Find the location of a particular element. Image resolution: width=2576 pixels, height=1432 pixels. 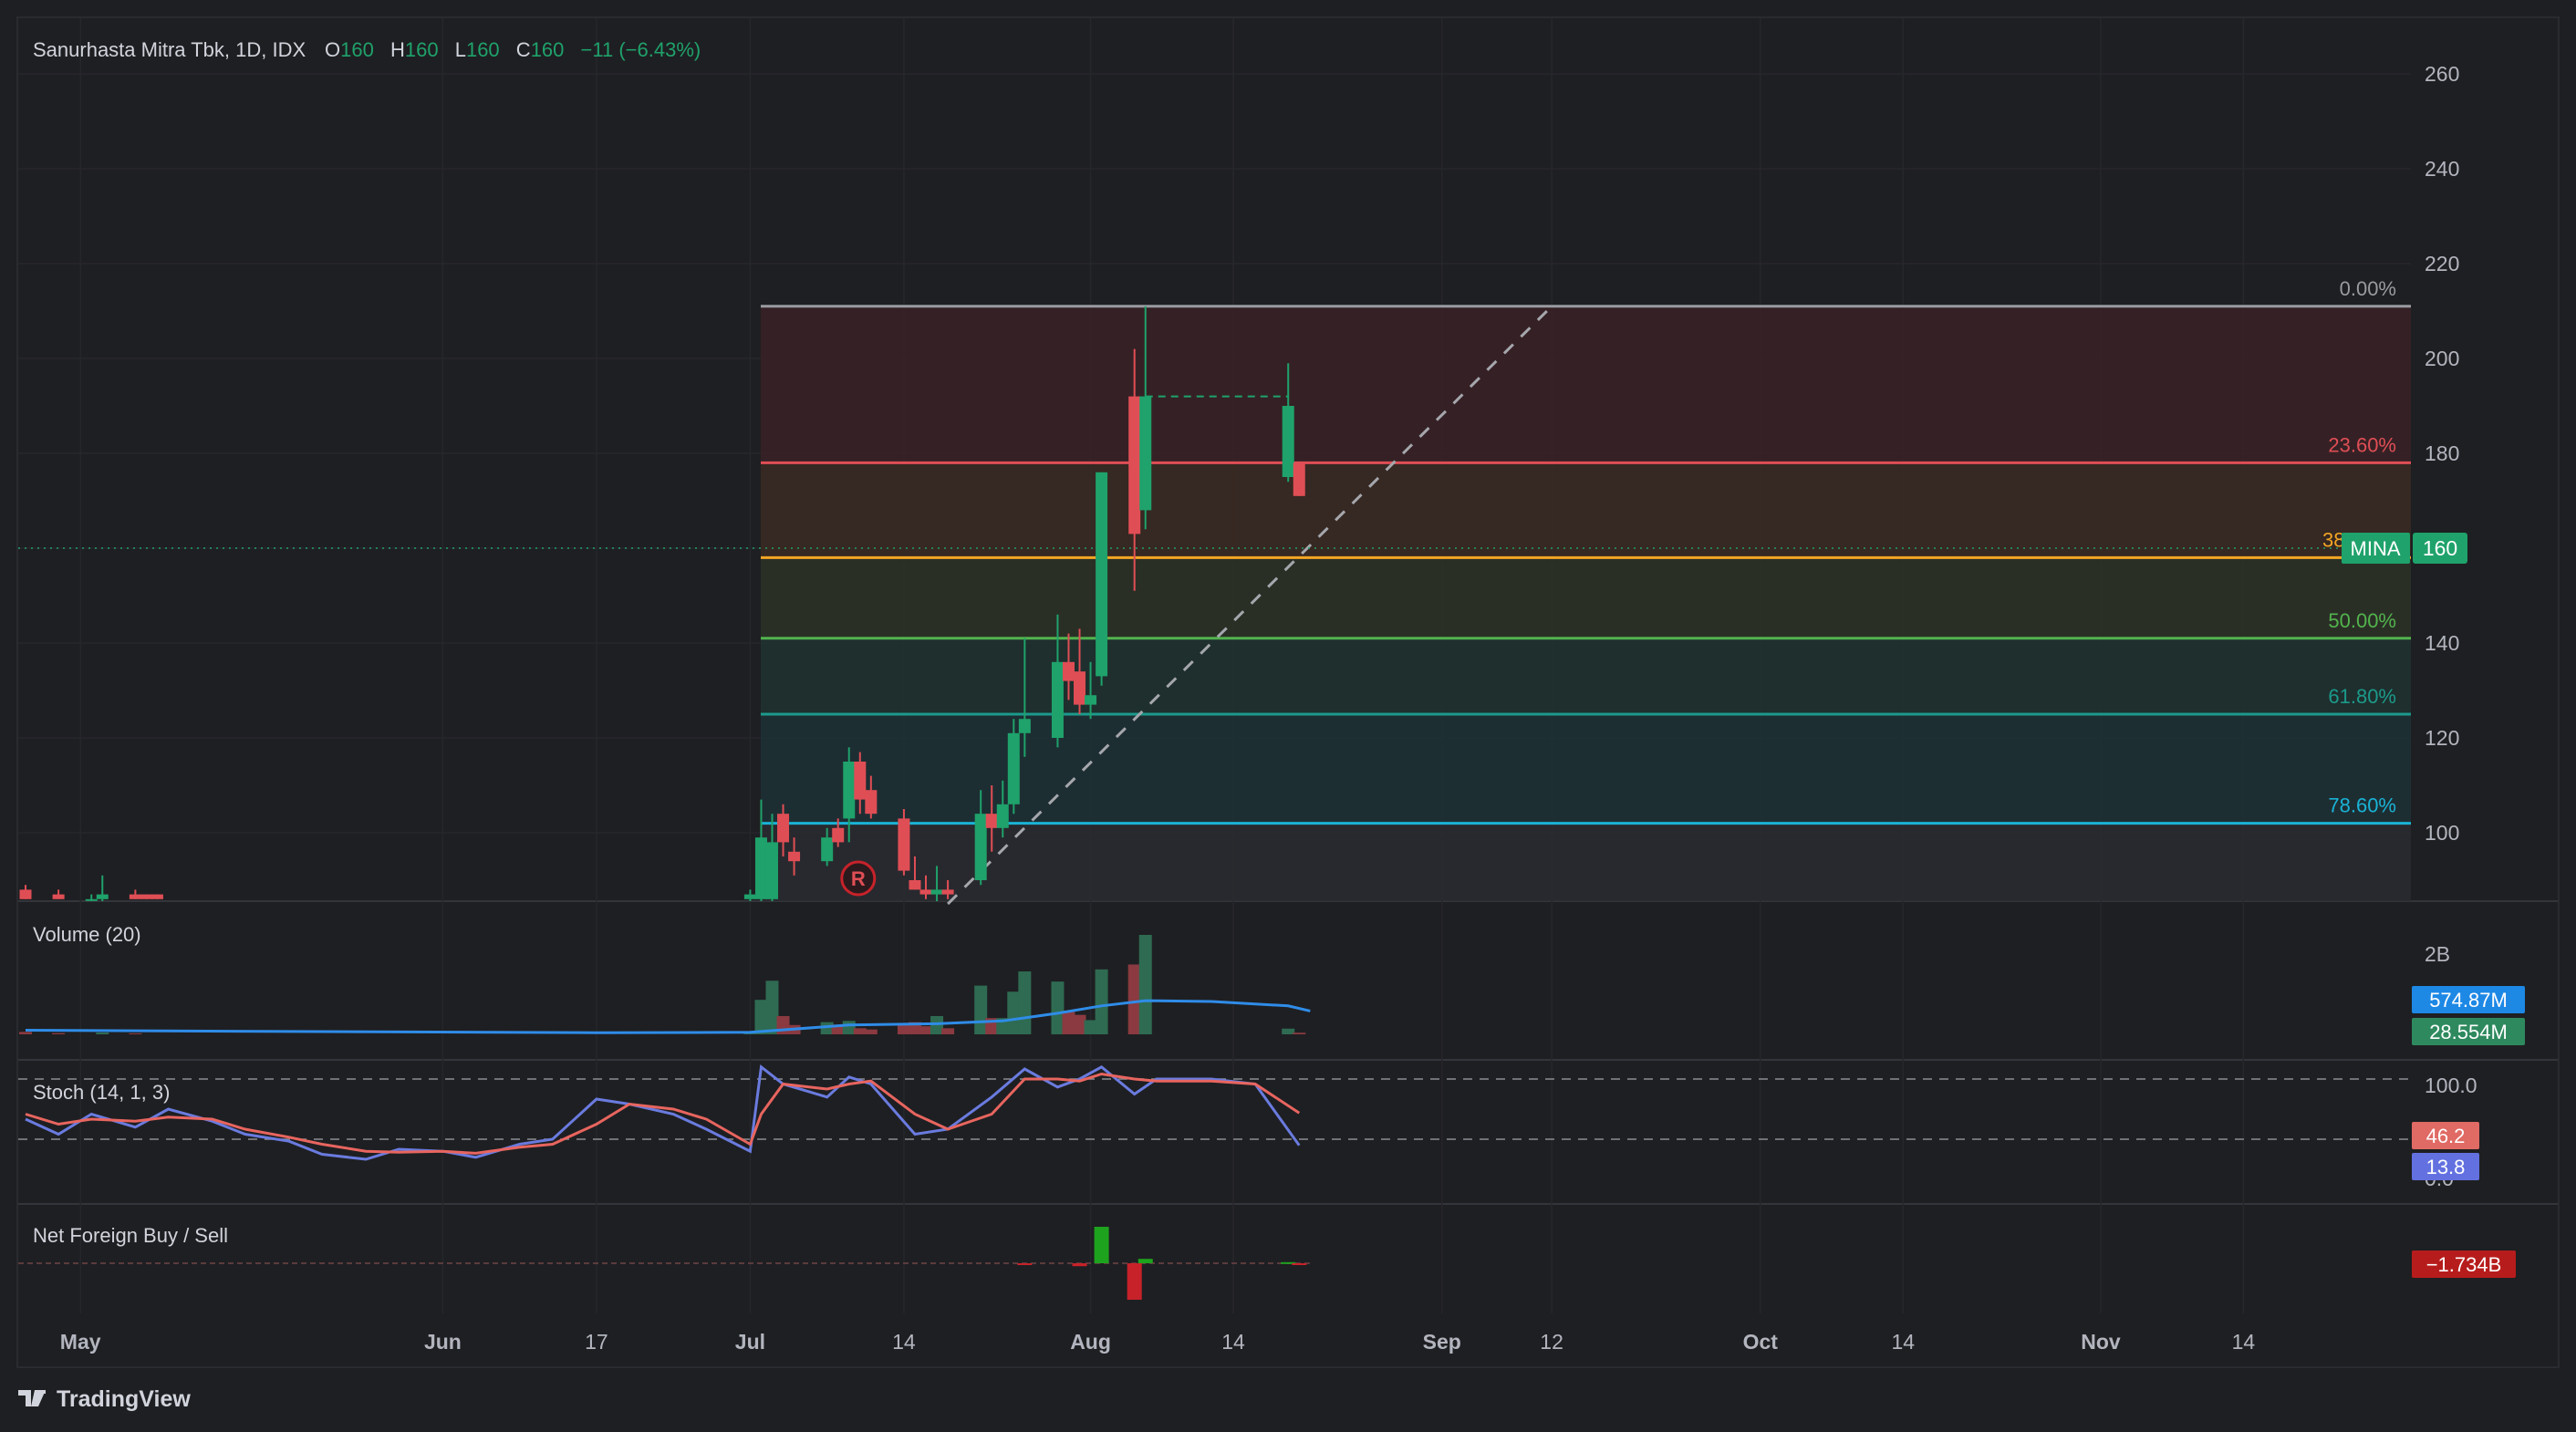

x-axis-tick-label: Aug is located at coordinates (1090, 1342).